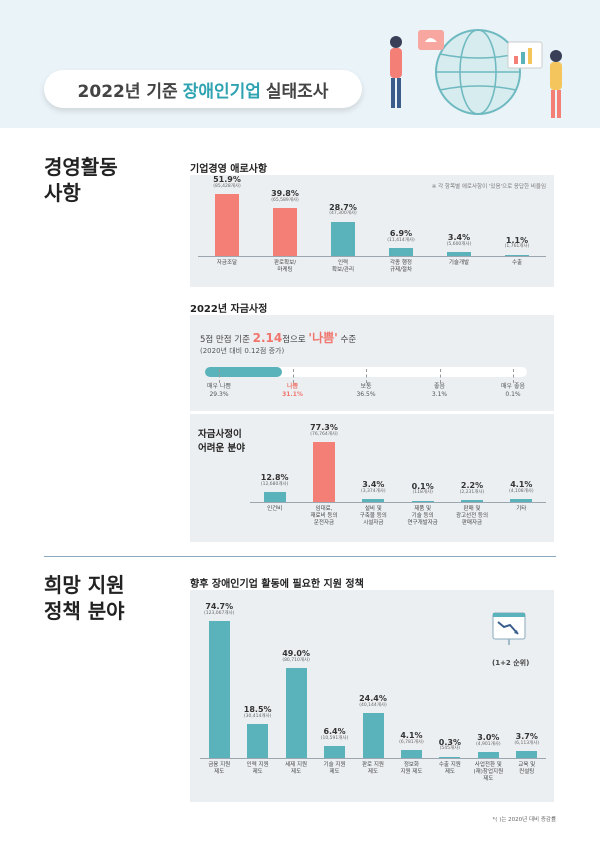 The width and height of the screenshot is (600, 849). What do you see at coordinates (203, 89) in the screenshot?
I see `report-title: 2022년 기준 장애인기업 실태조사` at bounding box center [203, 89].